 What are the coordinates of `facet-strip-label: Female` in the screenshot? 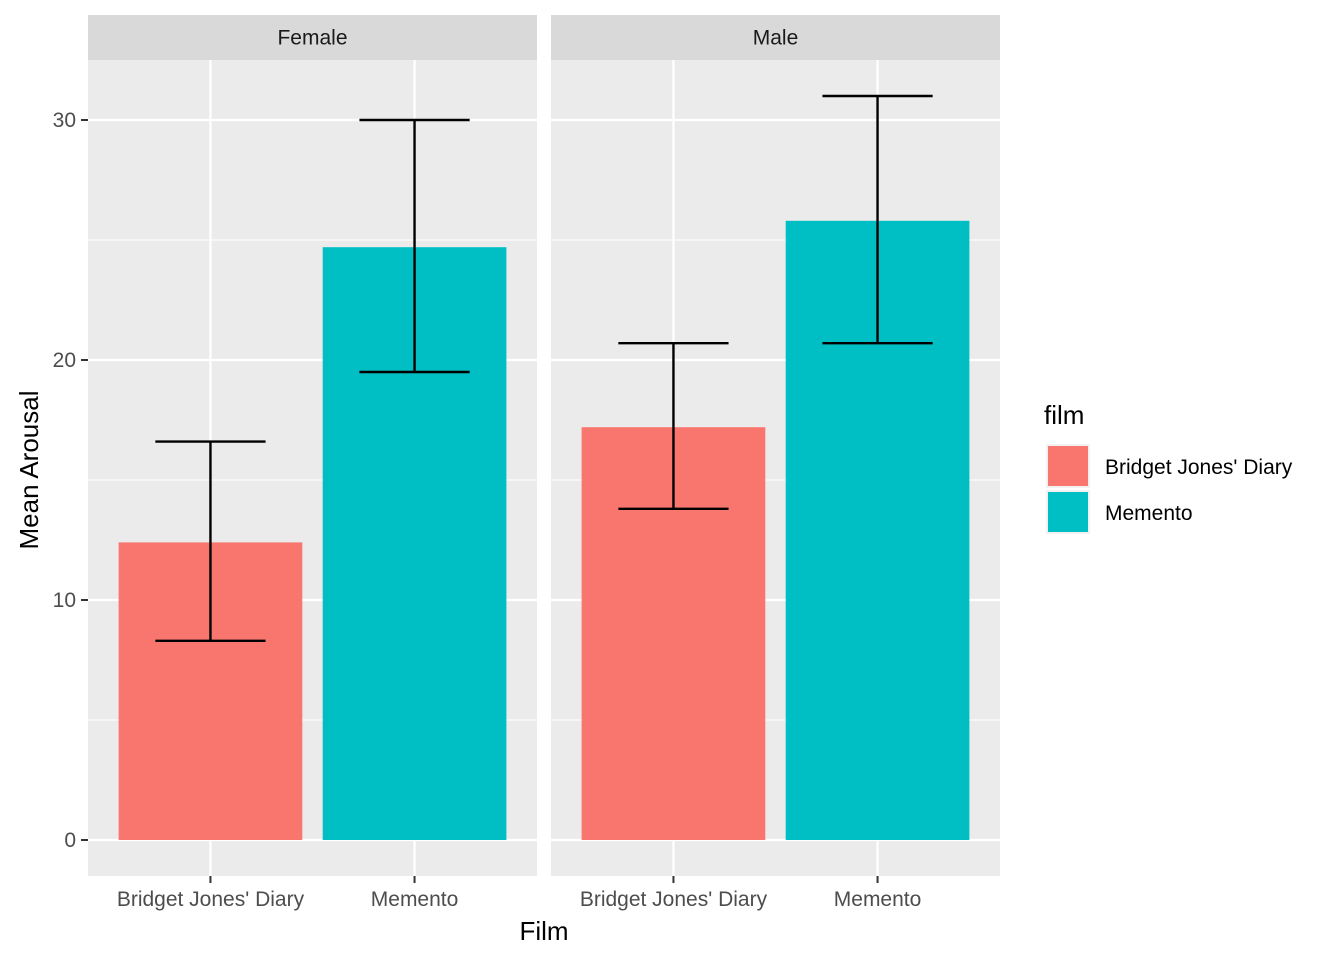 It's located at (312, 38).